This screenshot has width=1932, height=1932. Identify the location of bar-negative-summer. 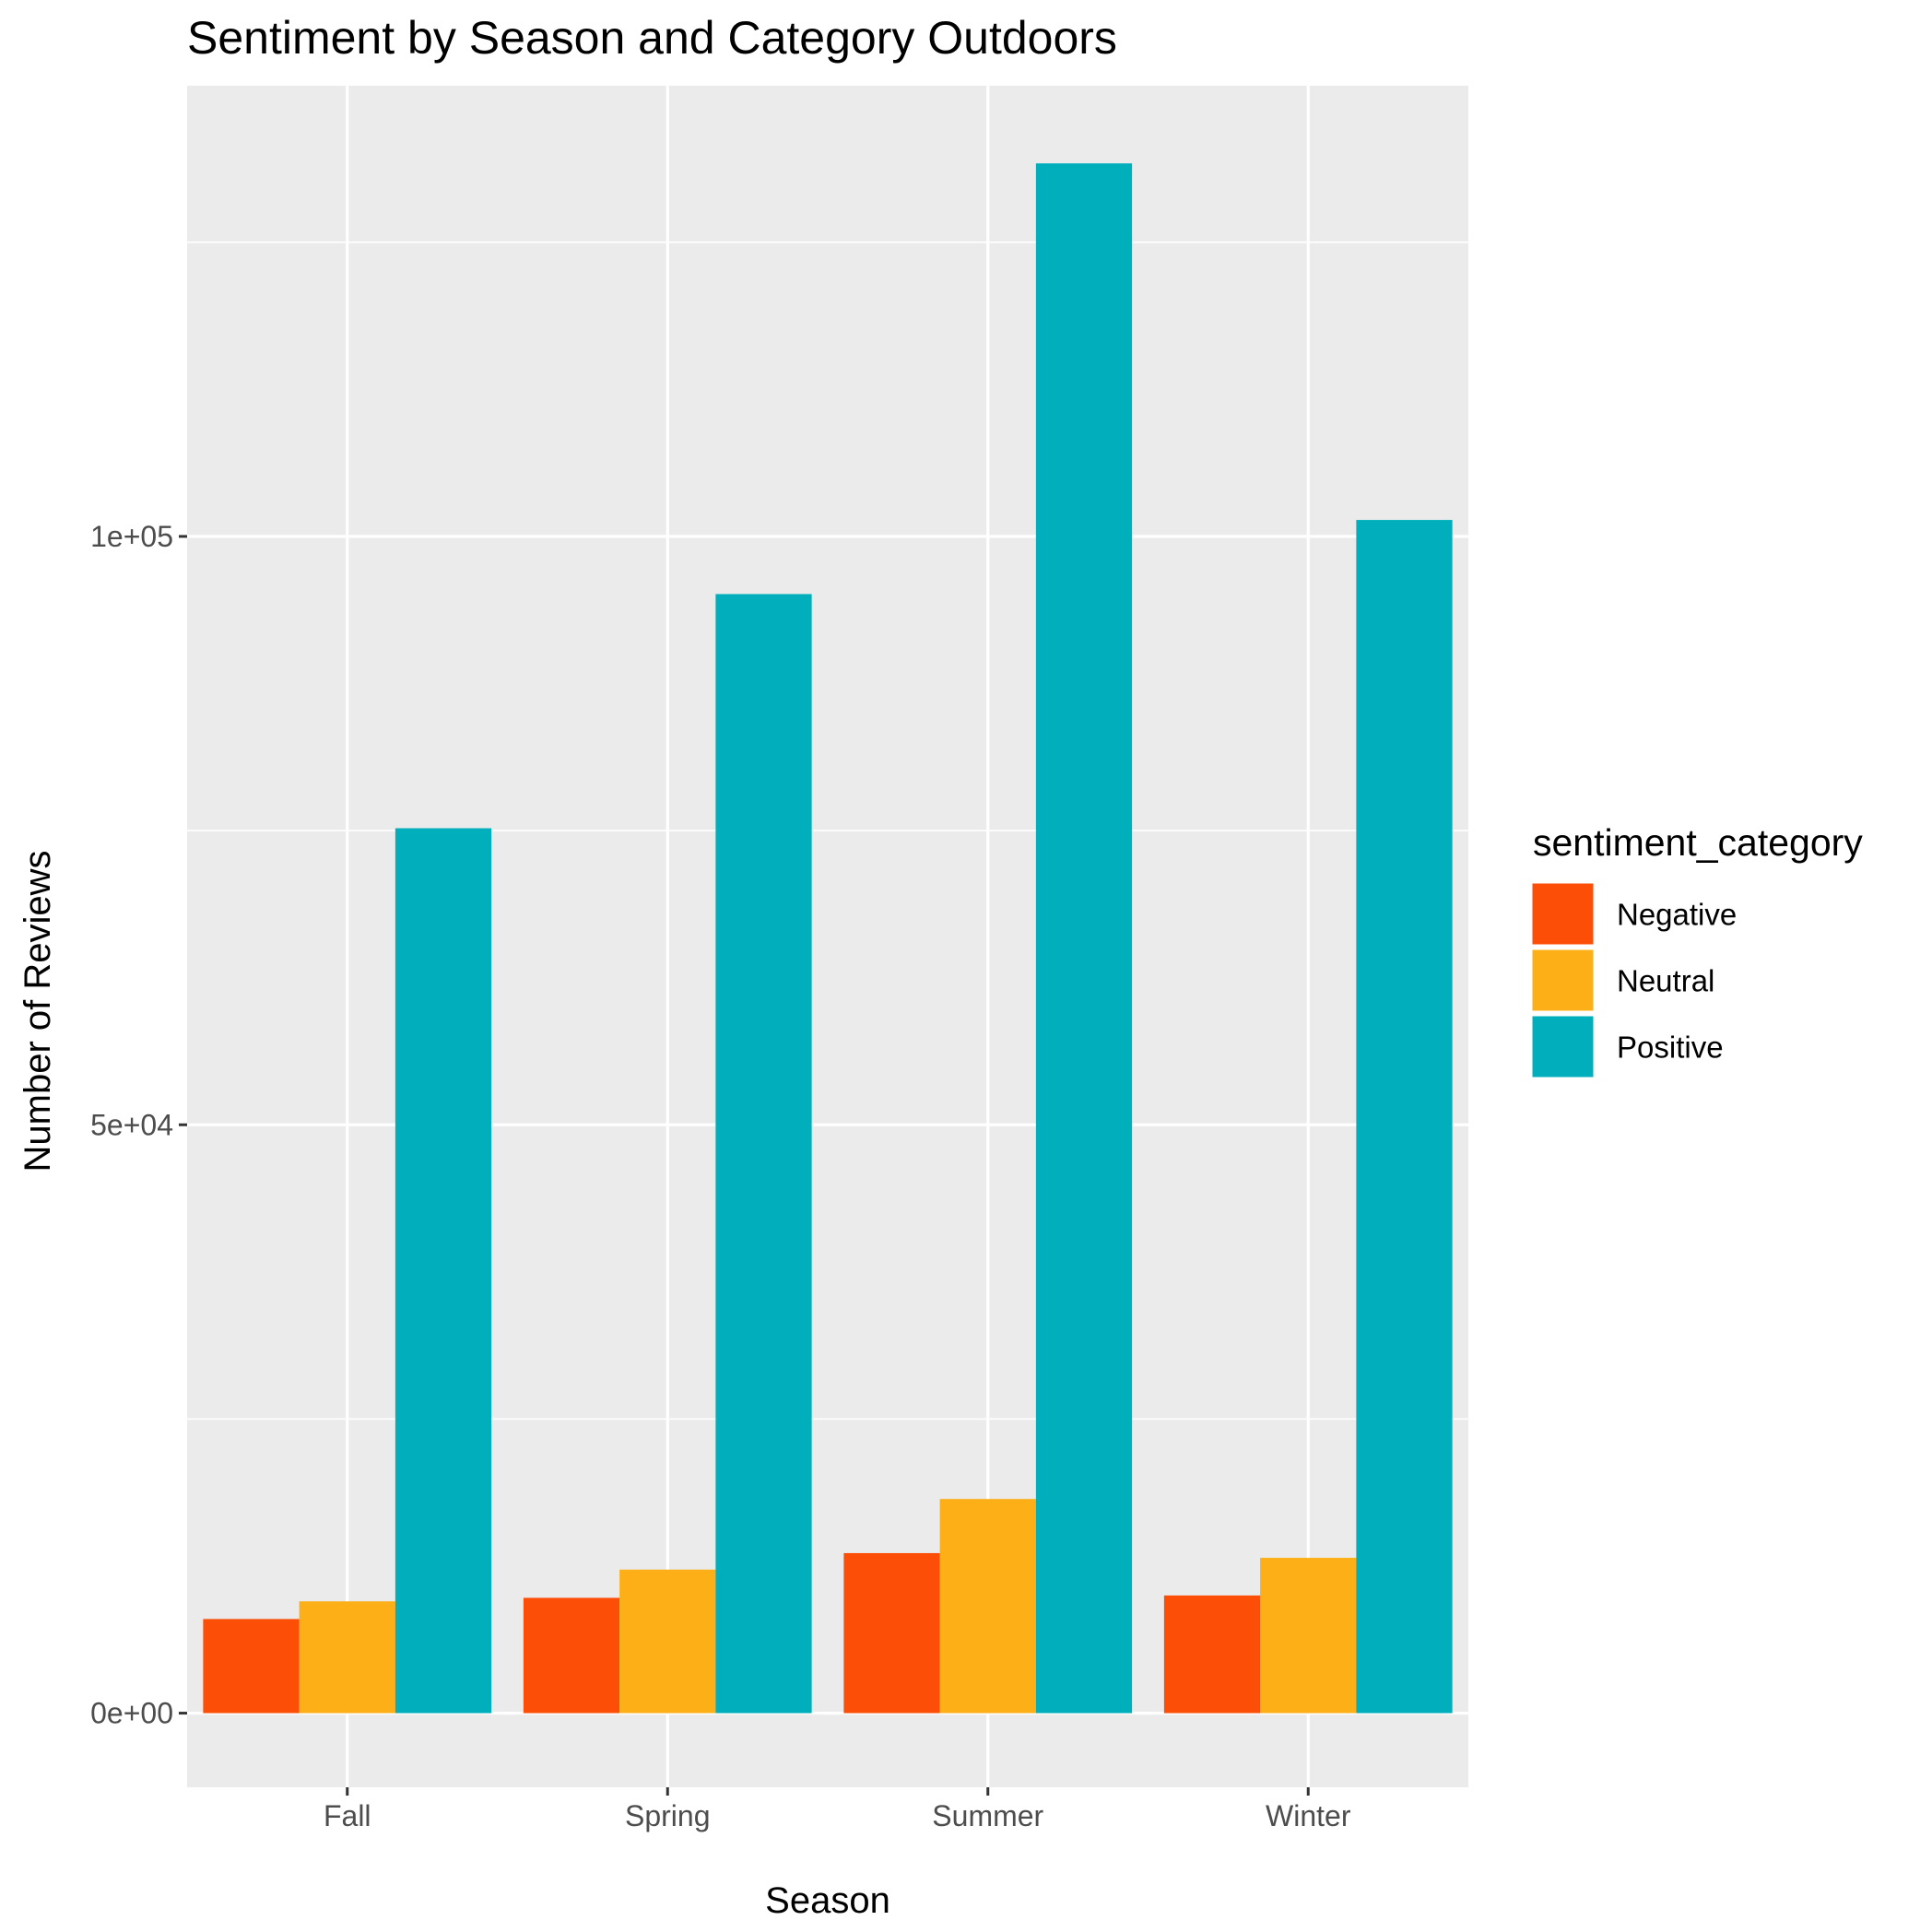
(891, 1633).